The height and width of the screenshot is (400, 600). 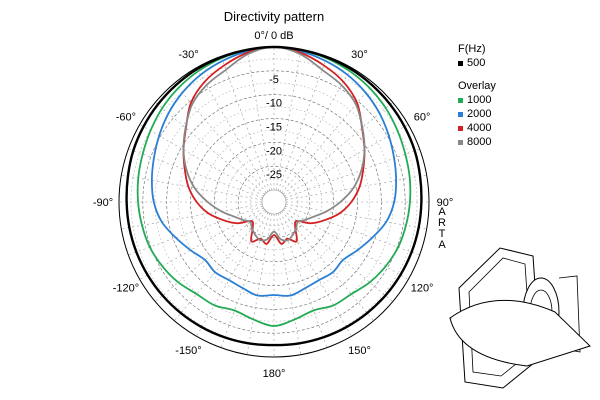 I want to click on radial-tick-labels: -5 -10 -15 -20 -25, so click(x=274, y=127).